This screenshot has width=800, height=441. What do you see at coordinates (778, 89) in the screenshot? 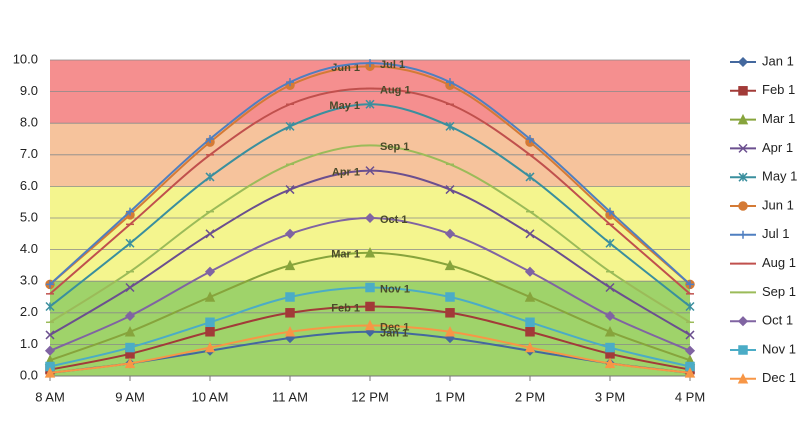
I see `legend-label: Feb 1` at bounding box center [778, 89].